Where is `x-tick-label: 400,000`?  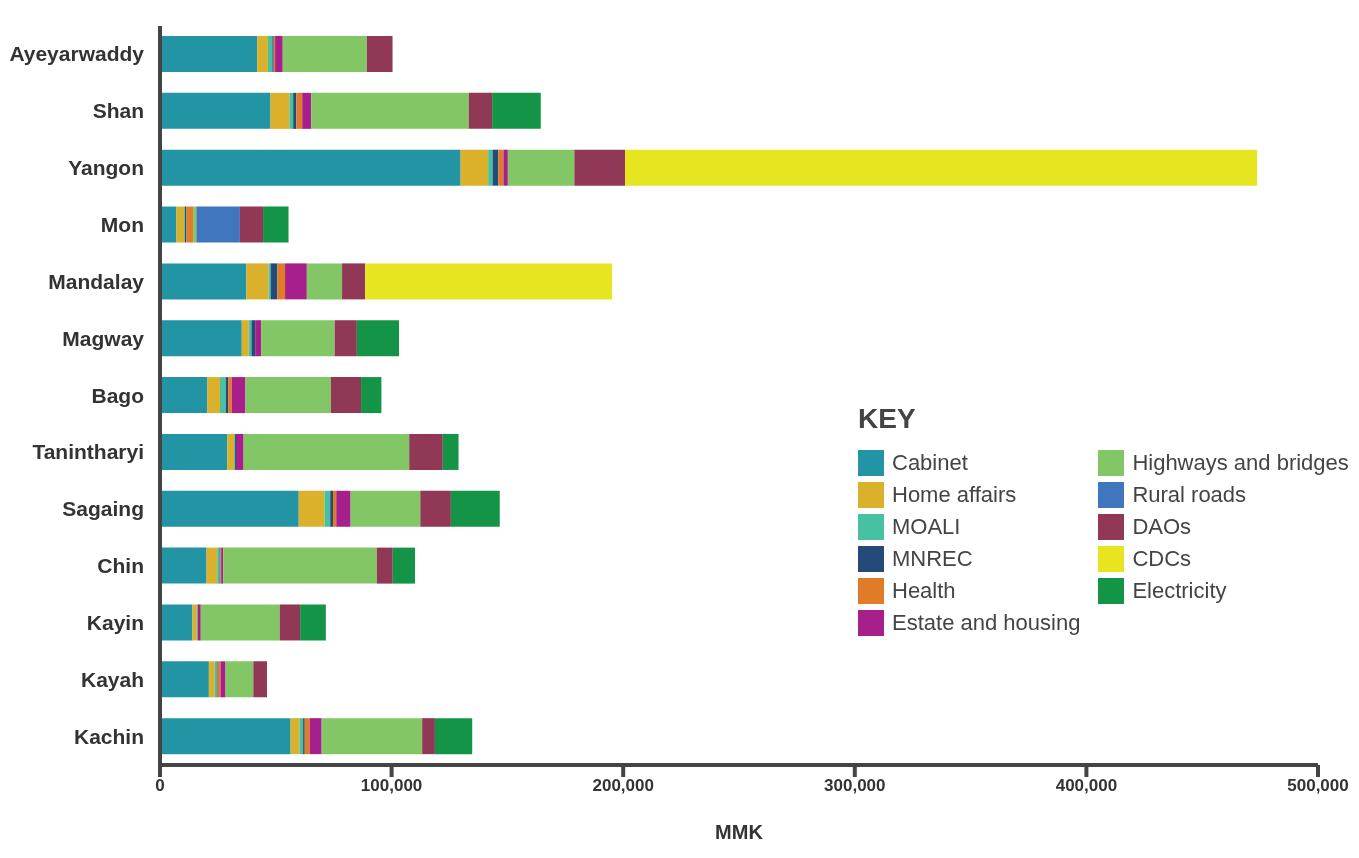 x-tick-label: 400,000 is located at coordinates (1086, 786).